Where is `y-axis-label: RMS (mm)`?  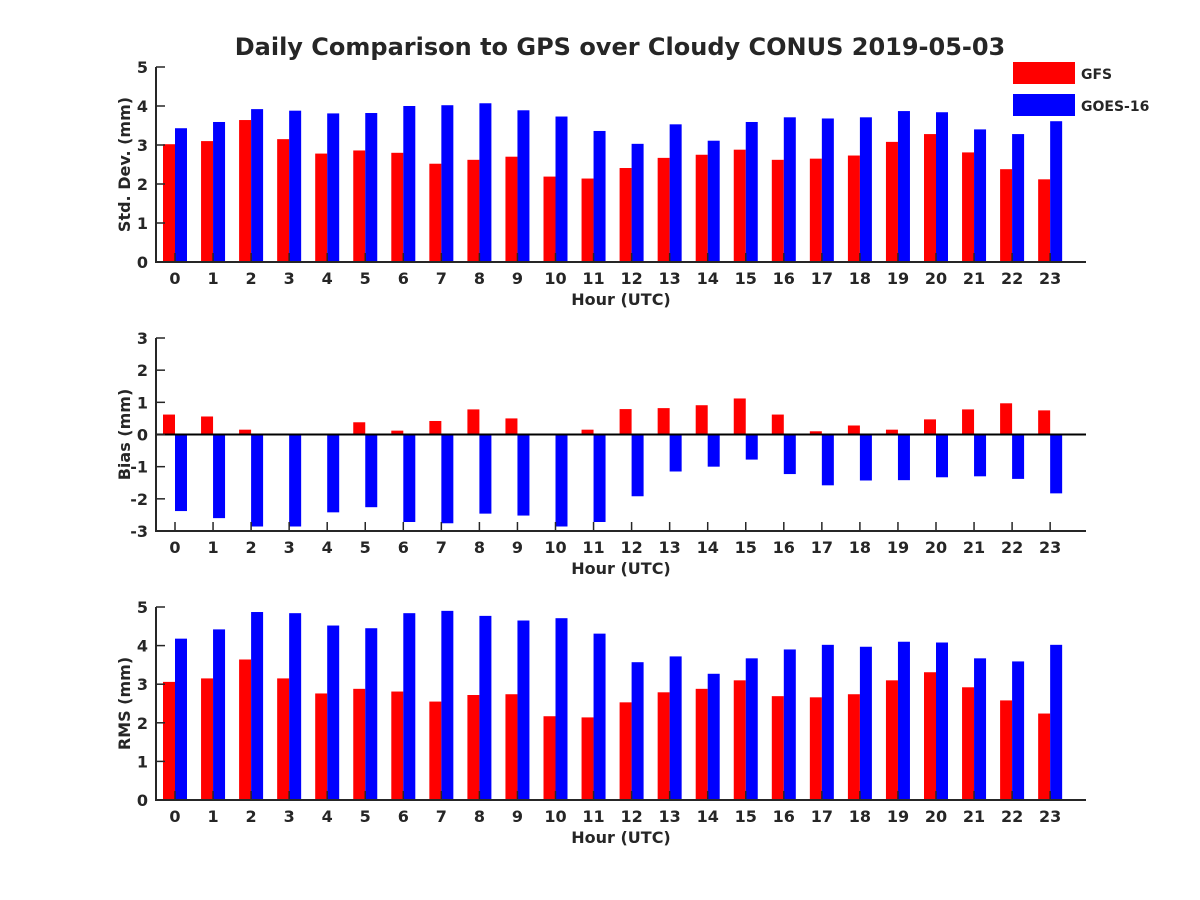 y-axis-label: RMS (mm) is located at coordinates (124, 703).